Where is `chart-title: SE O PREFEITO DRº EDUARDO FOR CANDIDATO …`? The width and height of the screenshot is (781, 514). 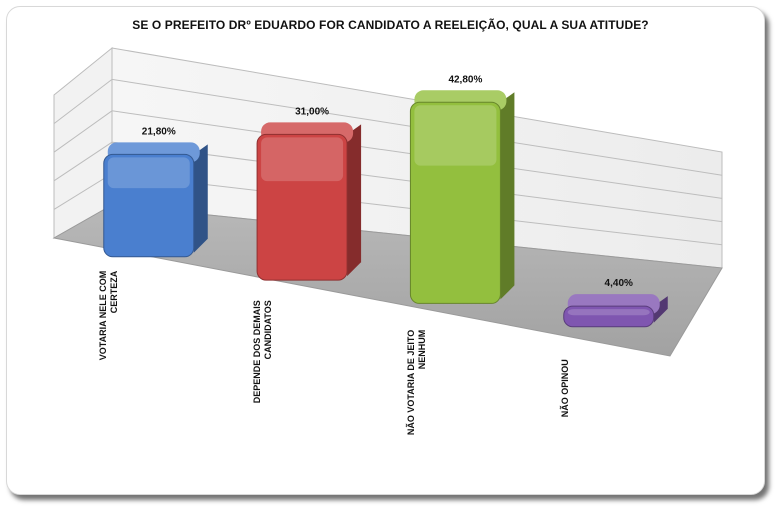 chart-title: SE O PREFEITO DRº EDUARDO FOR CANDIDATO … is located at coordinates (390, 25).